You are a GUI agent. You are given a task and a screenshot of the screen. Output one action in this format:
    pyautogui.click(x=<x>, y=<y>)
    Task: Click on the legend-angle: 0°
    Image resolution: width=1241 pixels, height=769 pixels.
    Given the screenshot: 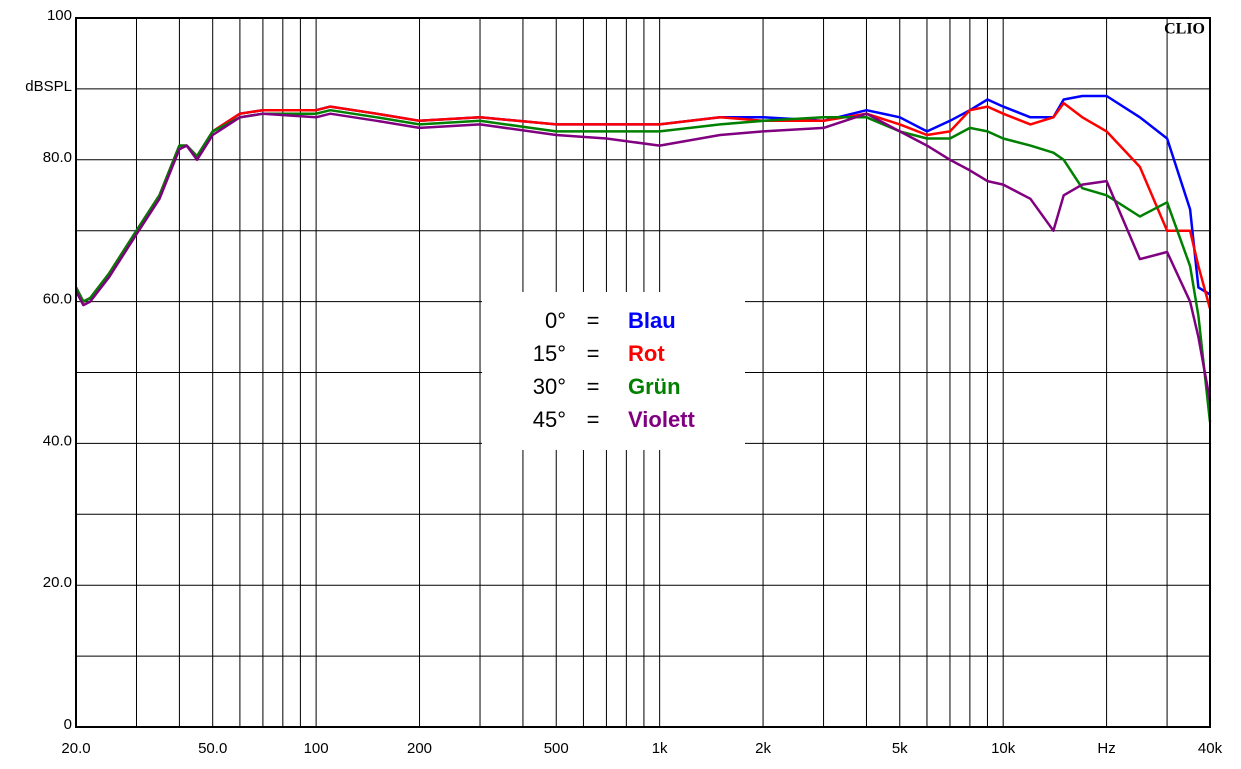 What is the action you would take?
    pyautogui.click(x=555, y=320)
    